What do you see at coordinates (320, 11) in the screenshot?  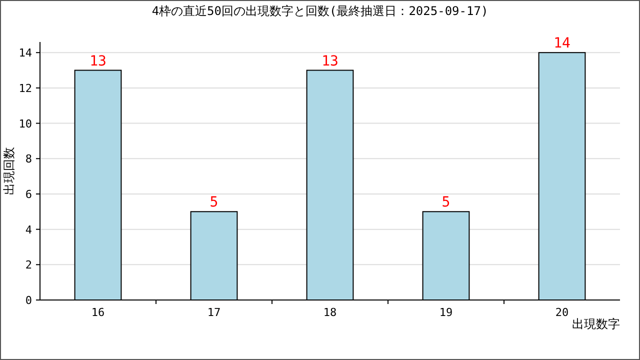 I see `chart-title: 4枠の直近50回の出現数字と回数(最終抽選日：2025-09-17)` at bounding box center [320, 11].